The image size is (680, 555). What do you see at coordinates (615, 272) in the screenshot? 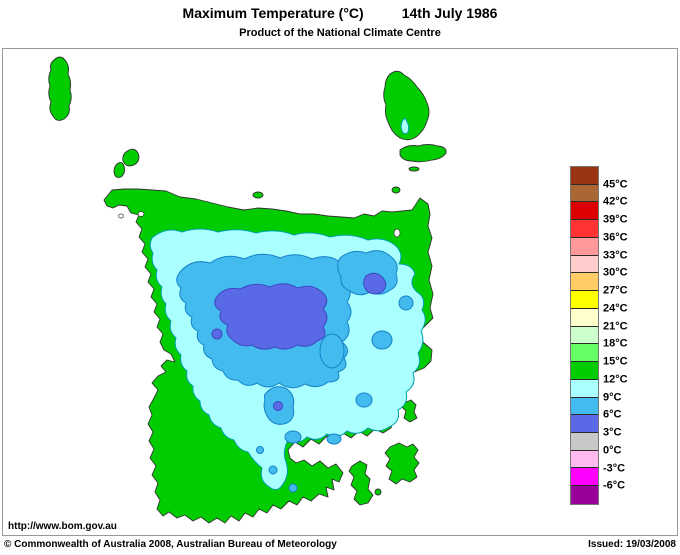
I see `legend-label: 30°C` at bounding box center [615, 272].